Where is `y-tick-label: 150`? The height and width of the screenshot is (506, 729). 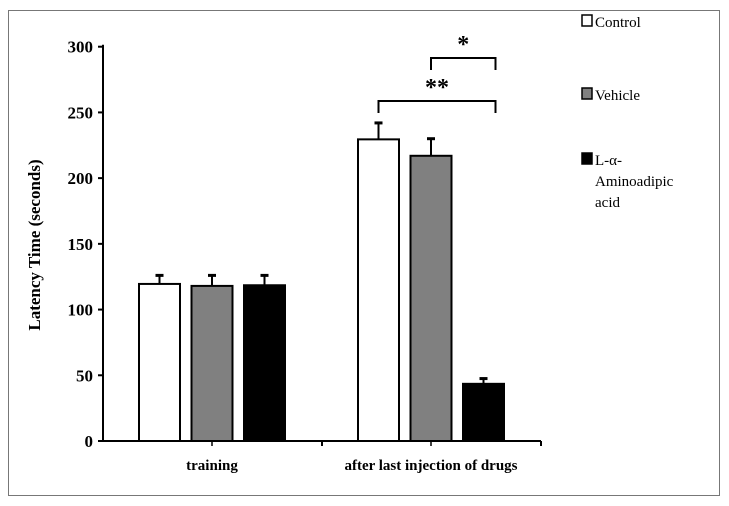 y-tick-label: 150 is located at coordinates (81, 244).